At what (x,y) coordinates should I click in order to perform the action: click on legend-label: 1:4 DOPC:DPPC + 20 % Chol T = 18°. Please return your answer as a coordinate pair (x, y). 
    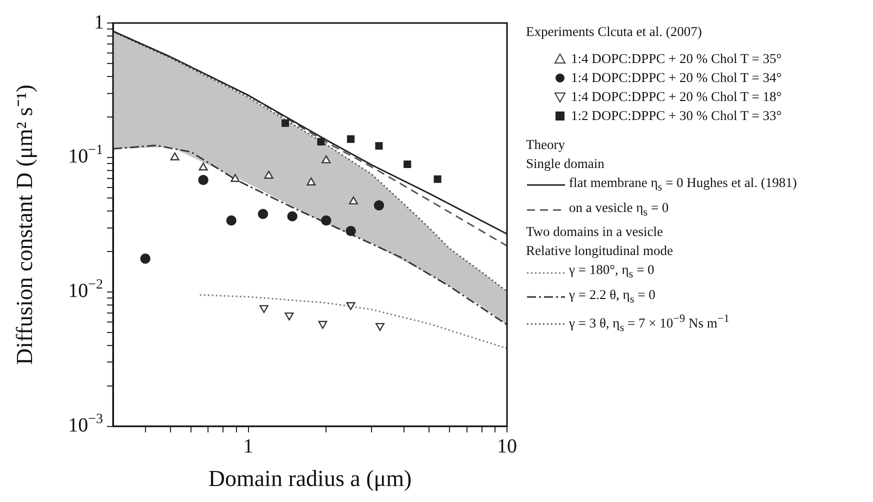
    Looking at the image, I should click on (676, 97).